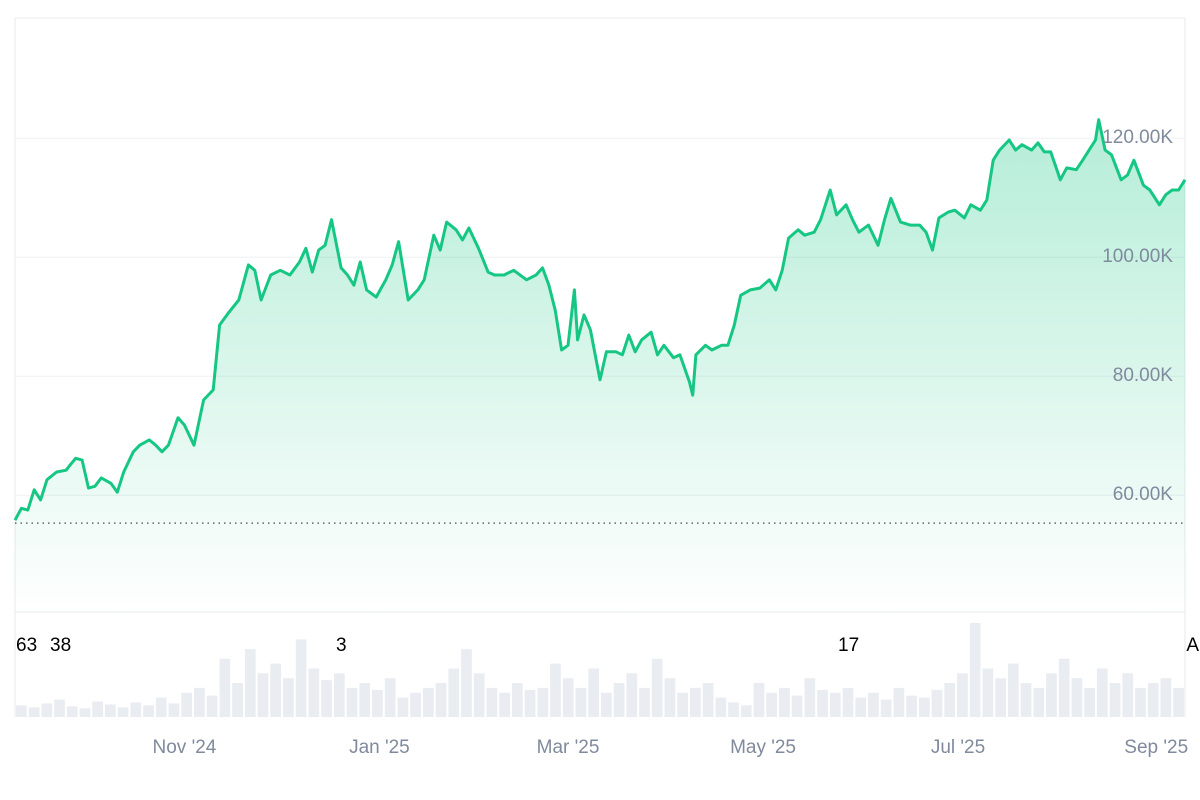 The height and width of the screenshot is (800, 1200). I want to click on annotation: 3, so click(341, 645).